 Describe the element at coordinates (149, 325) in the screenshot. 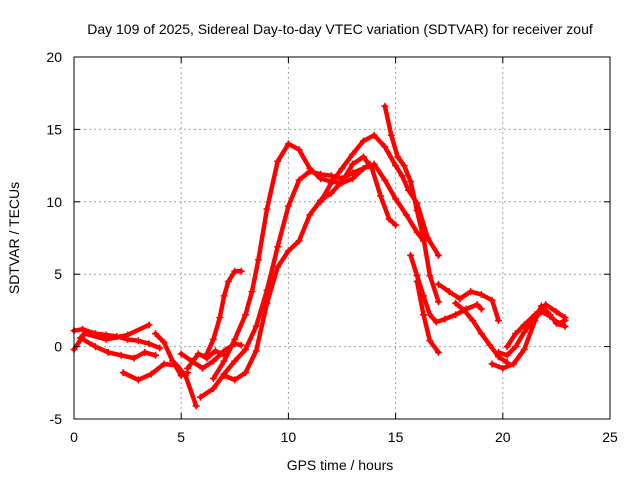

I see `series-track-1-point` at that location.